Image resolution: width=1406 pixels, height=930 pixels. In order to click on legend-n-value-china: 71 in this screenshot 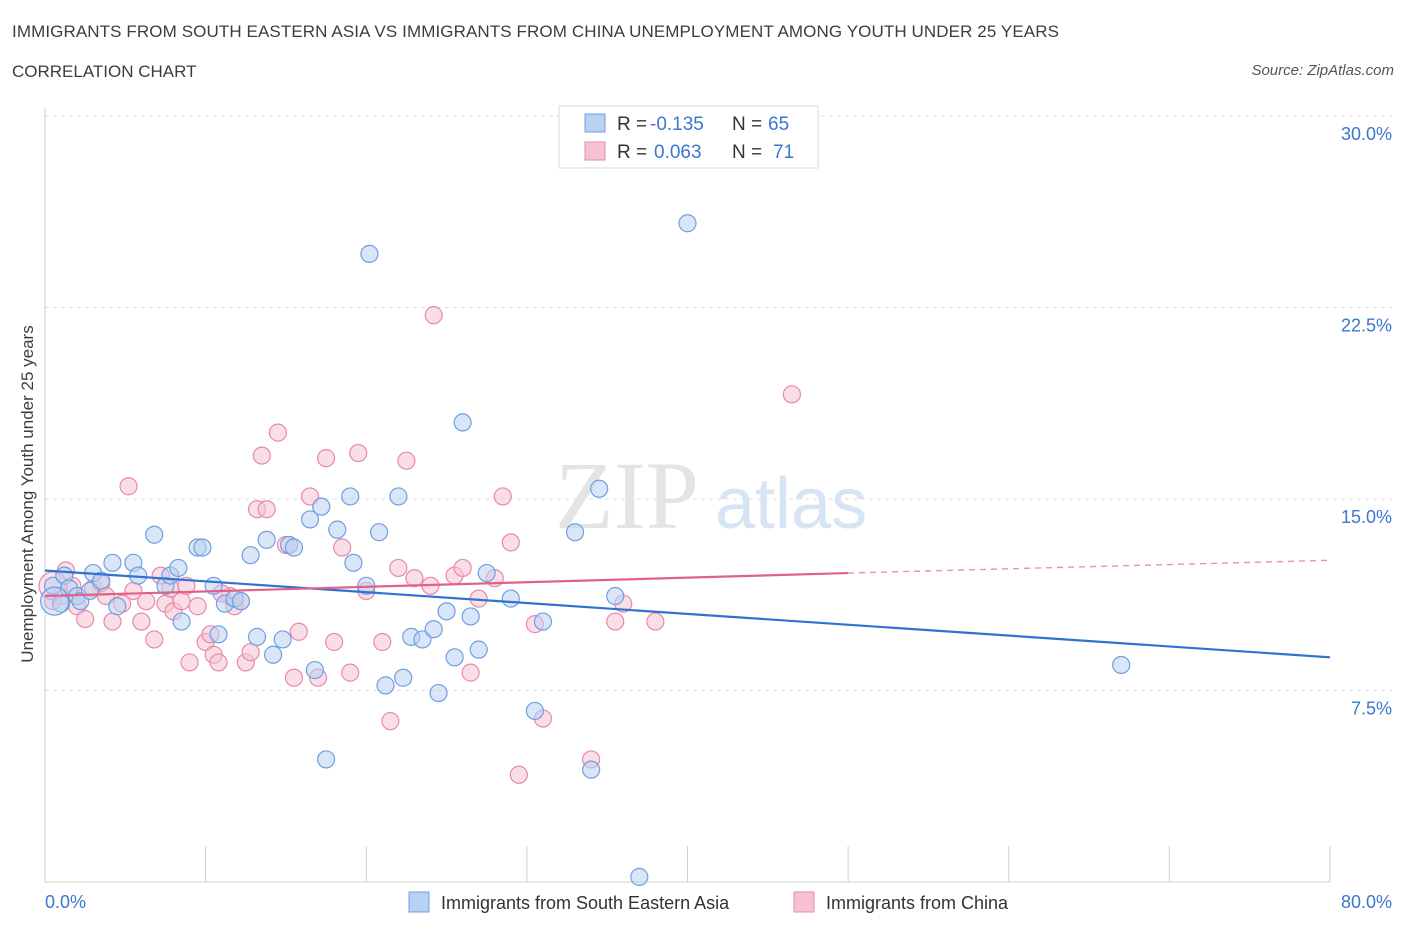, I will do `click(783, 152)`.